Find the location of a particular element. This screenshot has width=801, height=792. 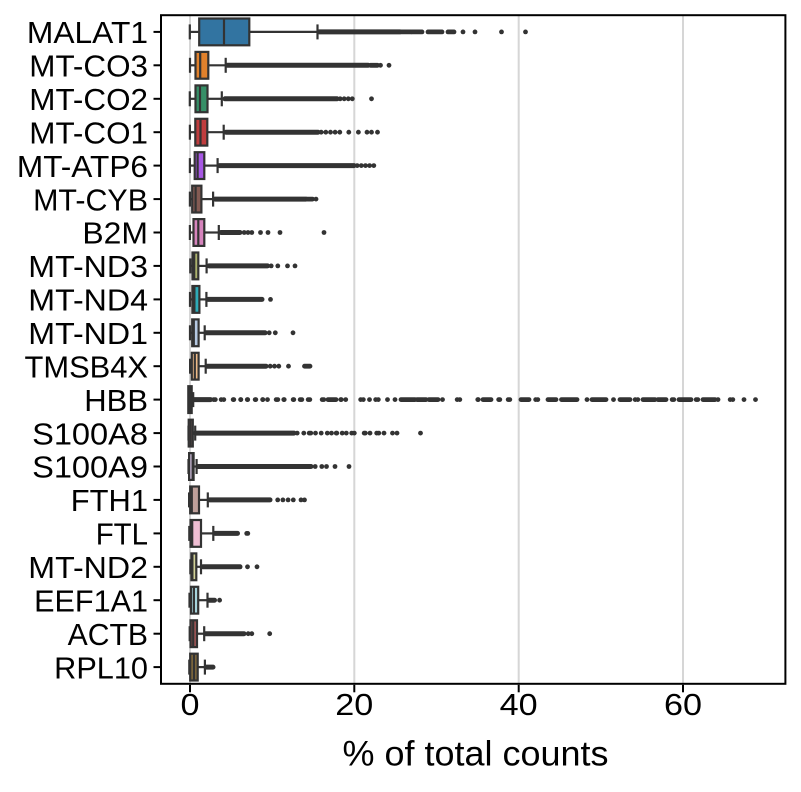

svg-text: MT-CO1 is located at coordinates (88, 133).